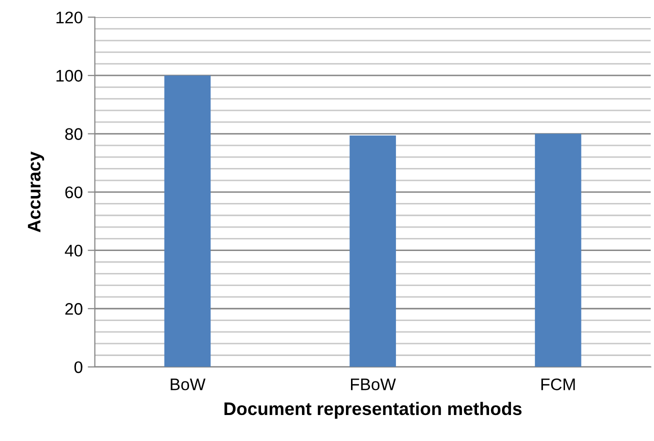 Image resolution: width=654 pixels, height=441 pixels. Describe the element at coordinates (73, 250) in the screenshot. I see `y-tick-label: 40` at that location.